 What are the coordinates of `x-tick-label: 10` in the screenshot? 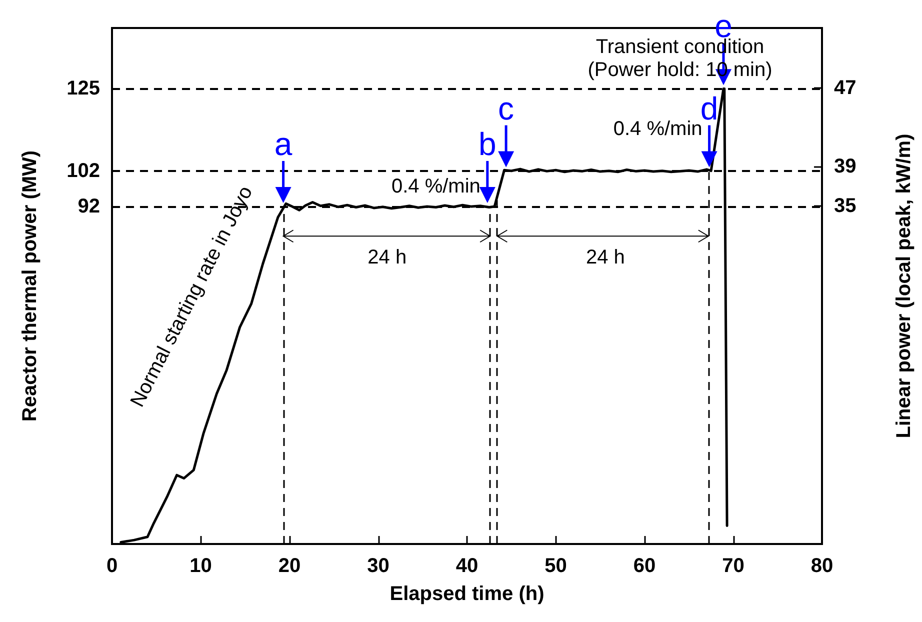 It's located at (201, 566).